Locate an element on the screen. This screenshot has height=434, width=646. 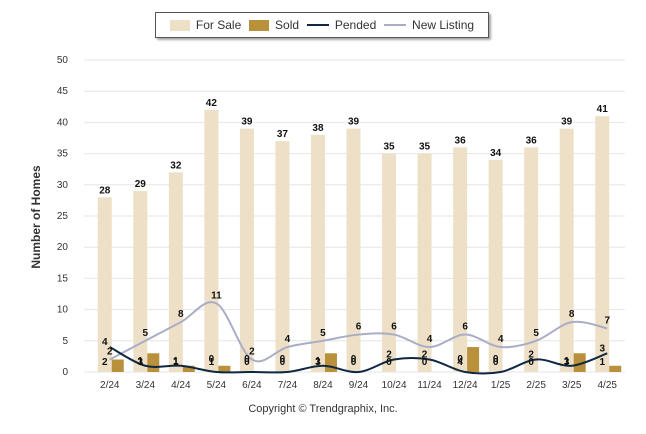
pended-line is located at coordinates (358, 360).